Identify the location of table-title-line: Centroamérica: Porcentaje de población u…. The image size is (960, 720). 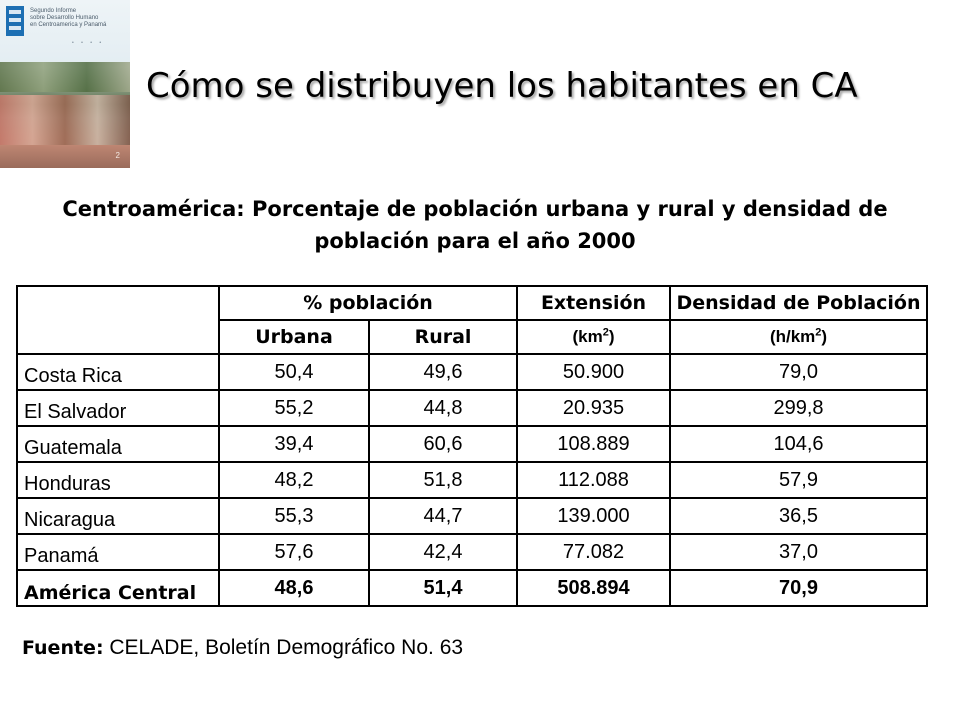
(475, 209).